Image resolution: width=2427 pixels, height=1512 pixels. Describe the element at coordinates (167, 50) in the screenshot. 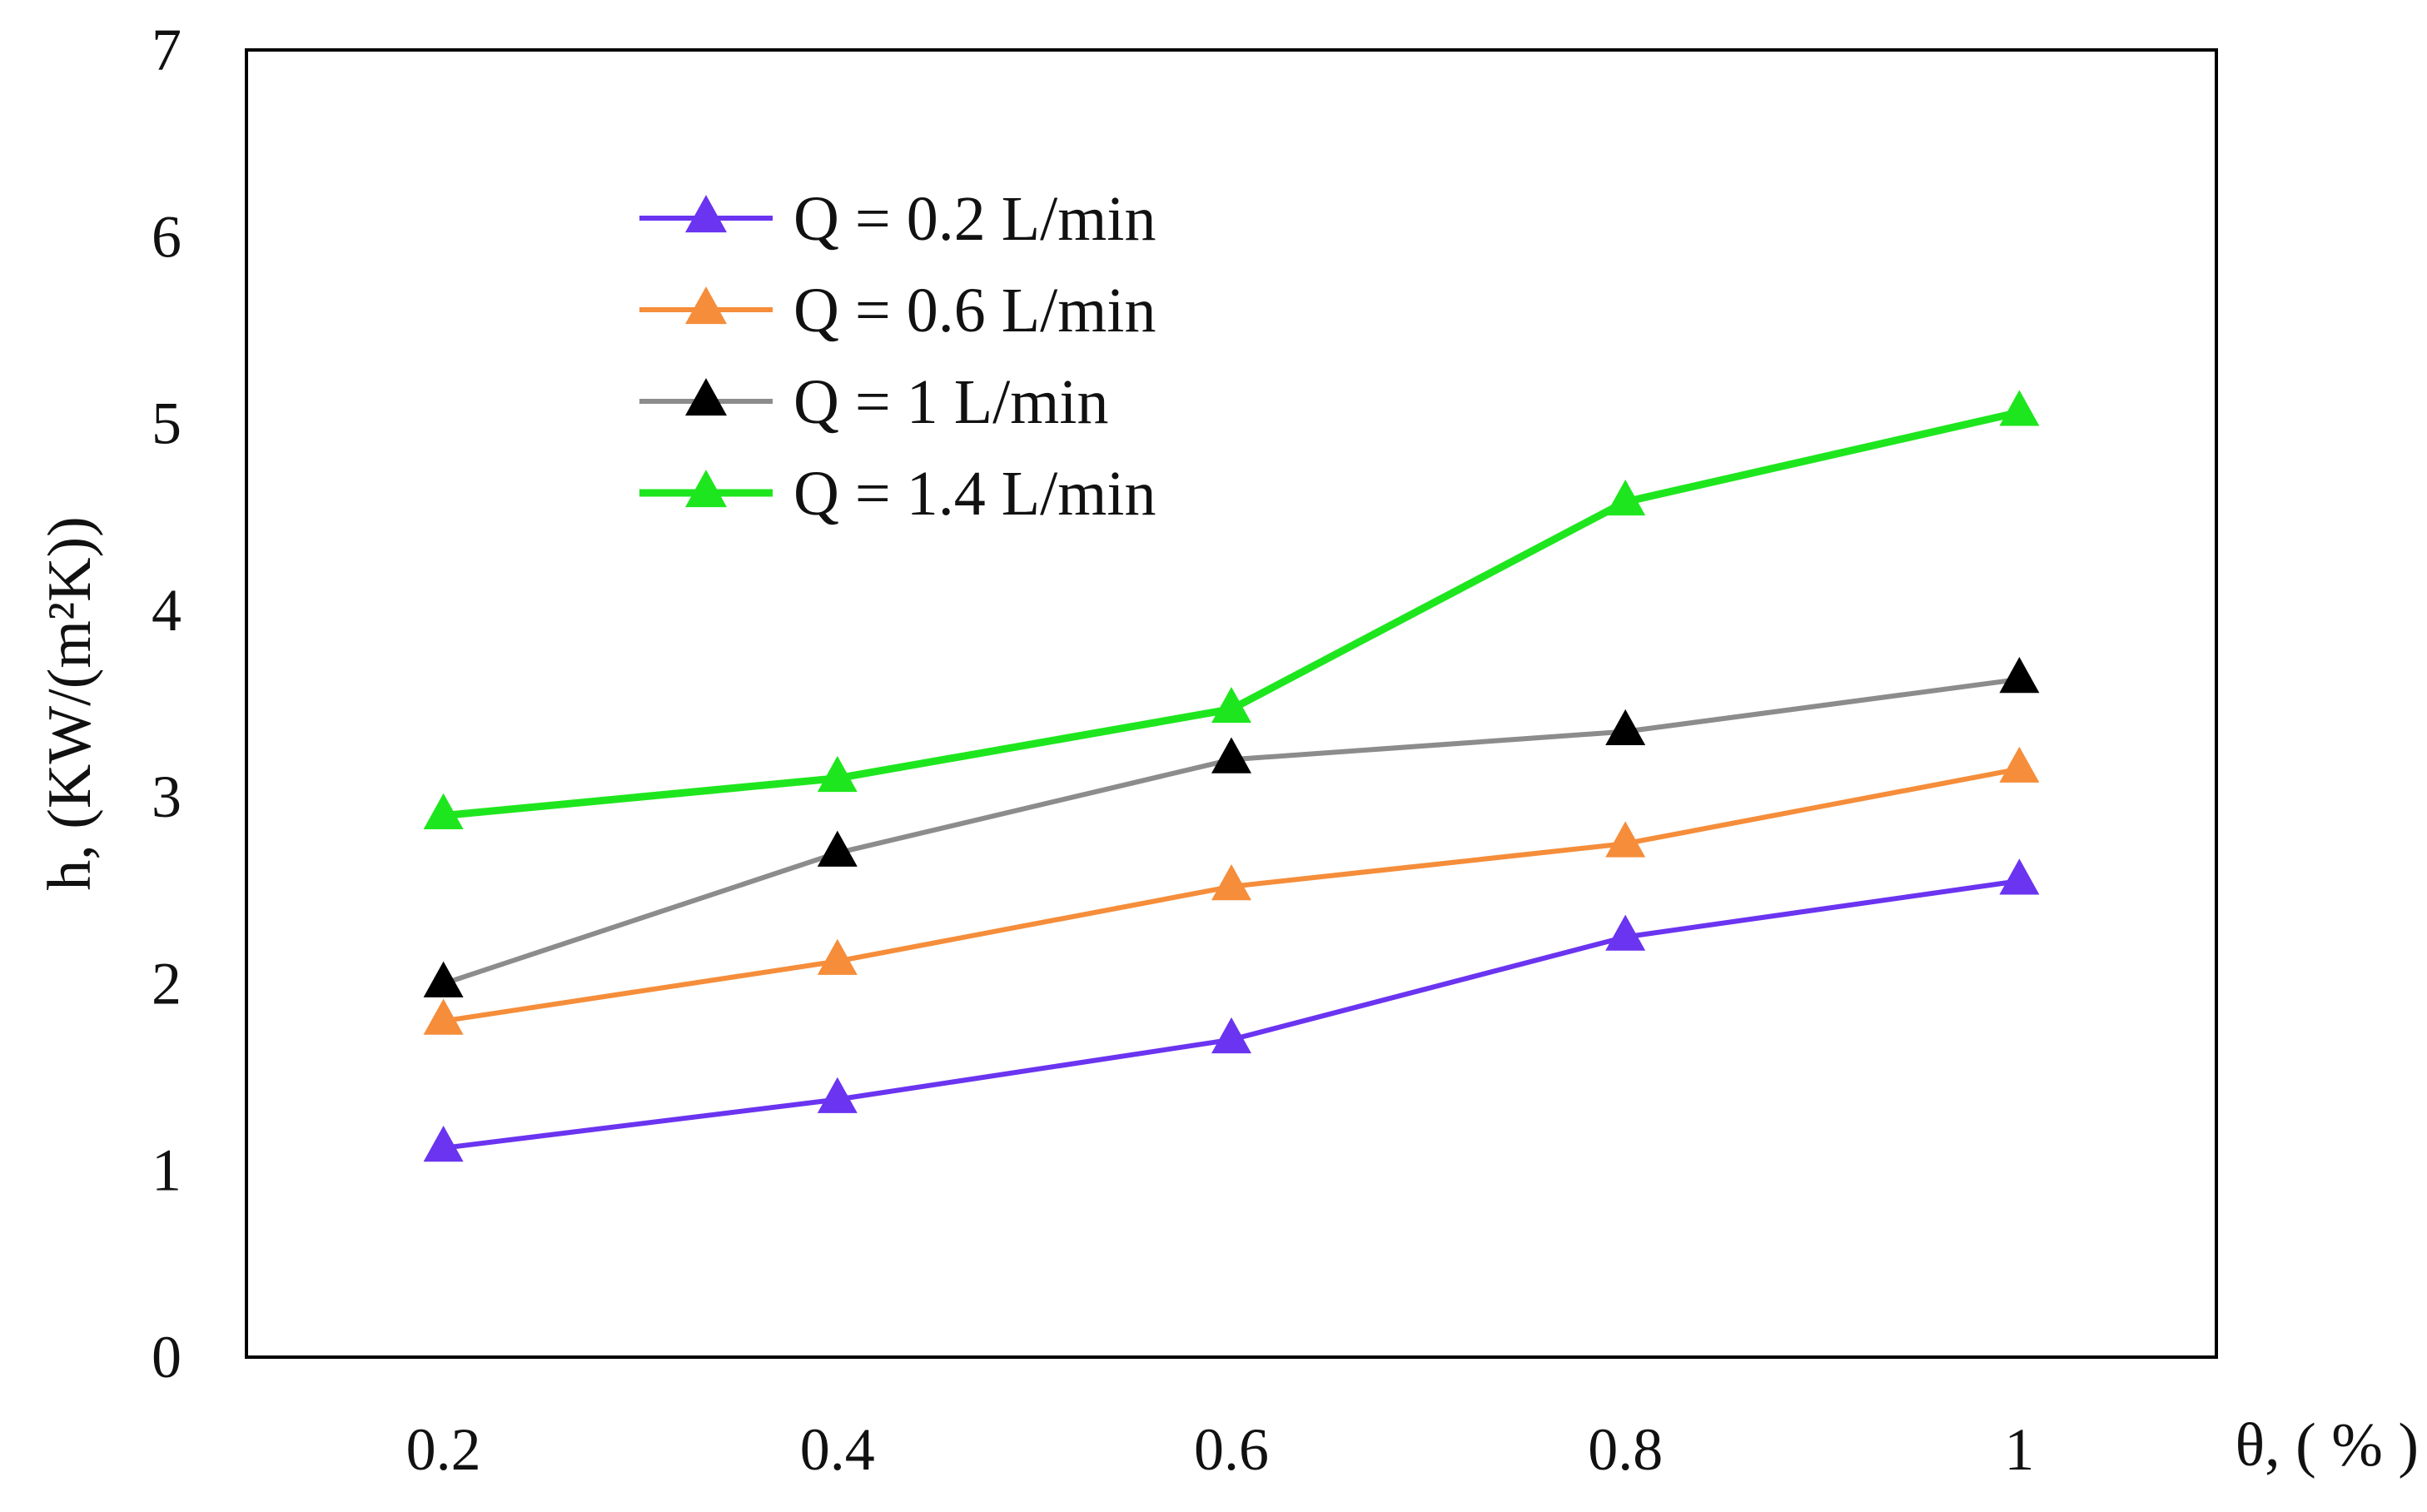

I see `y-tick-label: 7` at that location.